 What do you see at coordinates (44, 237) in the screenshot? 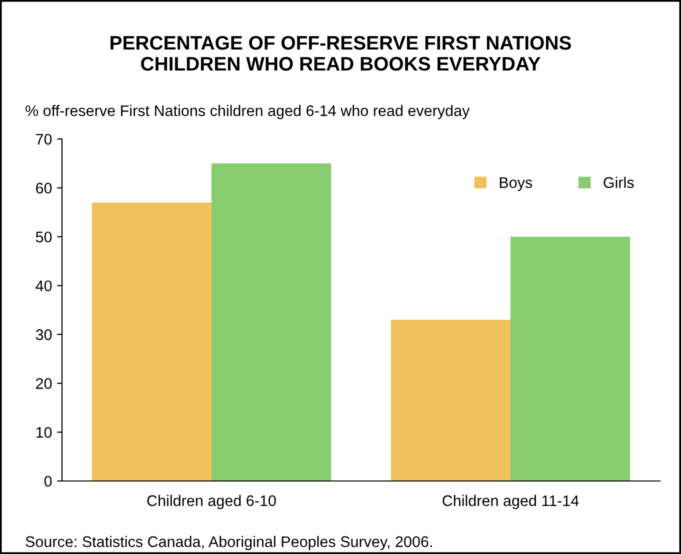
I see `y-tick-label: 50` at bounding box center [44, 237].